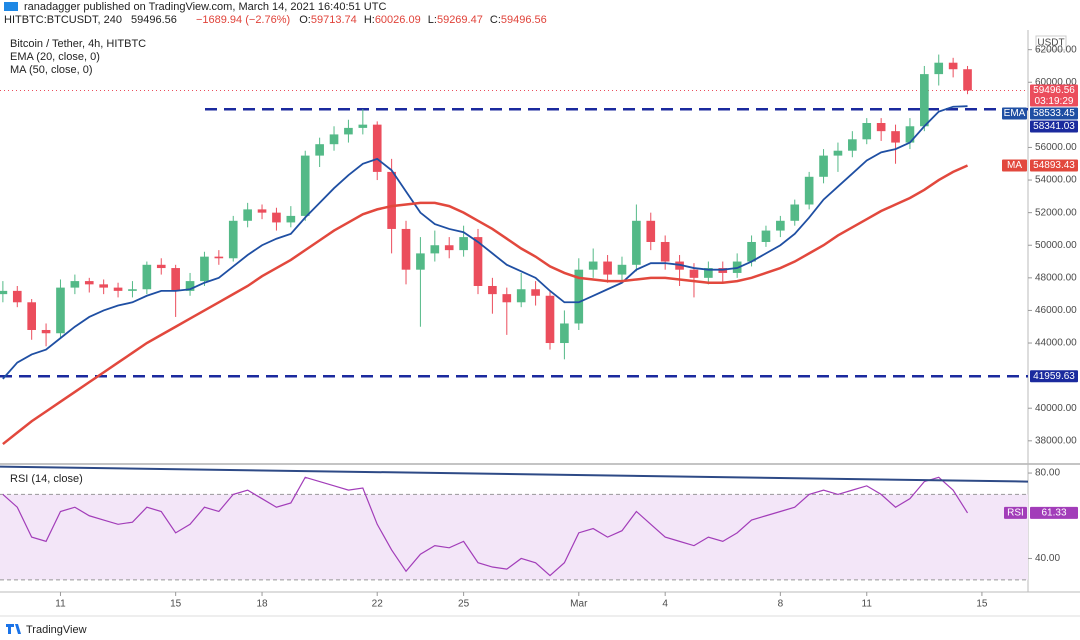 This screenshot has width=1080, height=640. I want to click on badge-tag-label: RSI, so click(1015, 513).